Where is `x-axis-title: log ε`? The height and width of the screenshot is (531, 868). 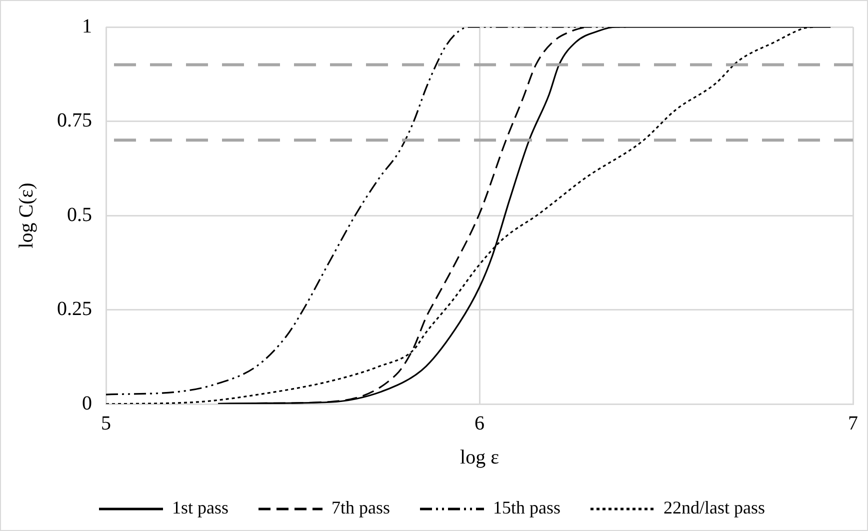 x-axis-title: log ε is located at coordinates (479, 457).